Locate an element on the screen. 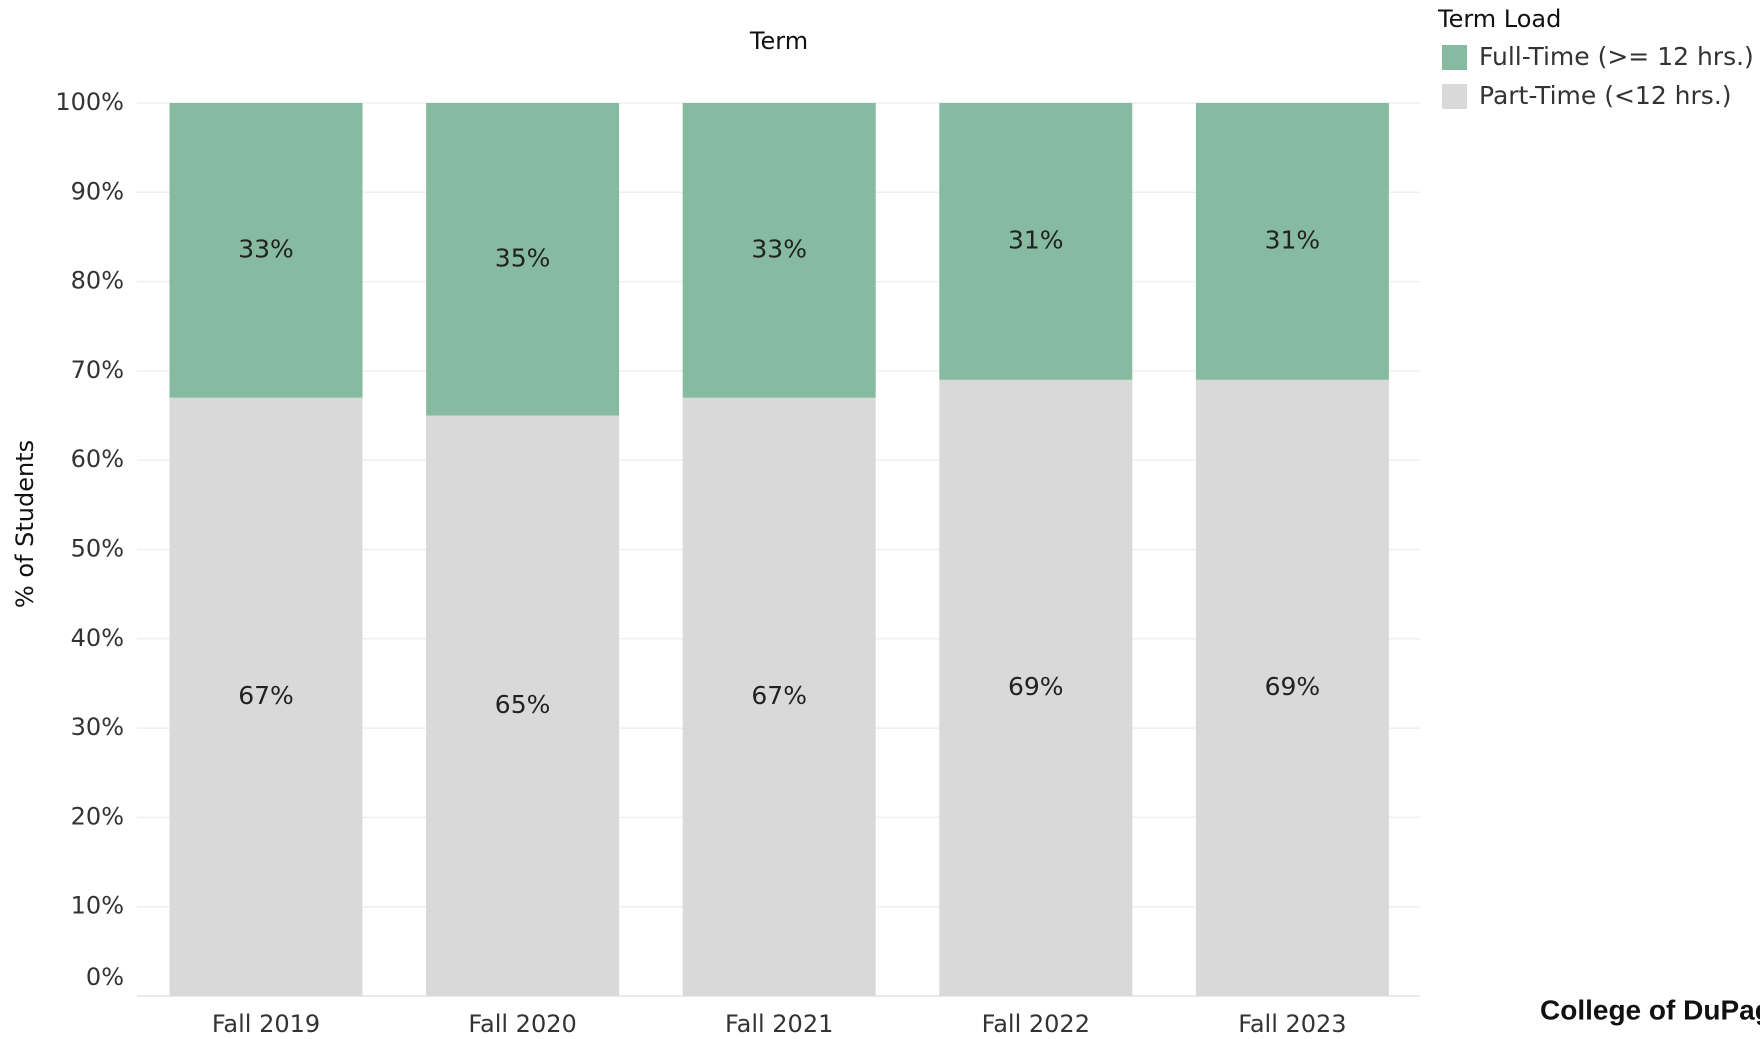 This screenshot has height=1039, width=1760. y-tick-label: 70% is located at coordinates (97, 370).